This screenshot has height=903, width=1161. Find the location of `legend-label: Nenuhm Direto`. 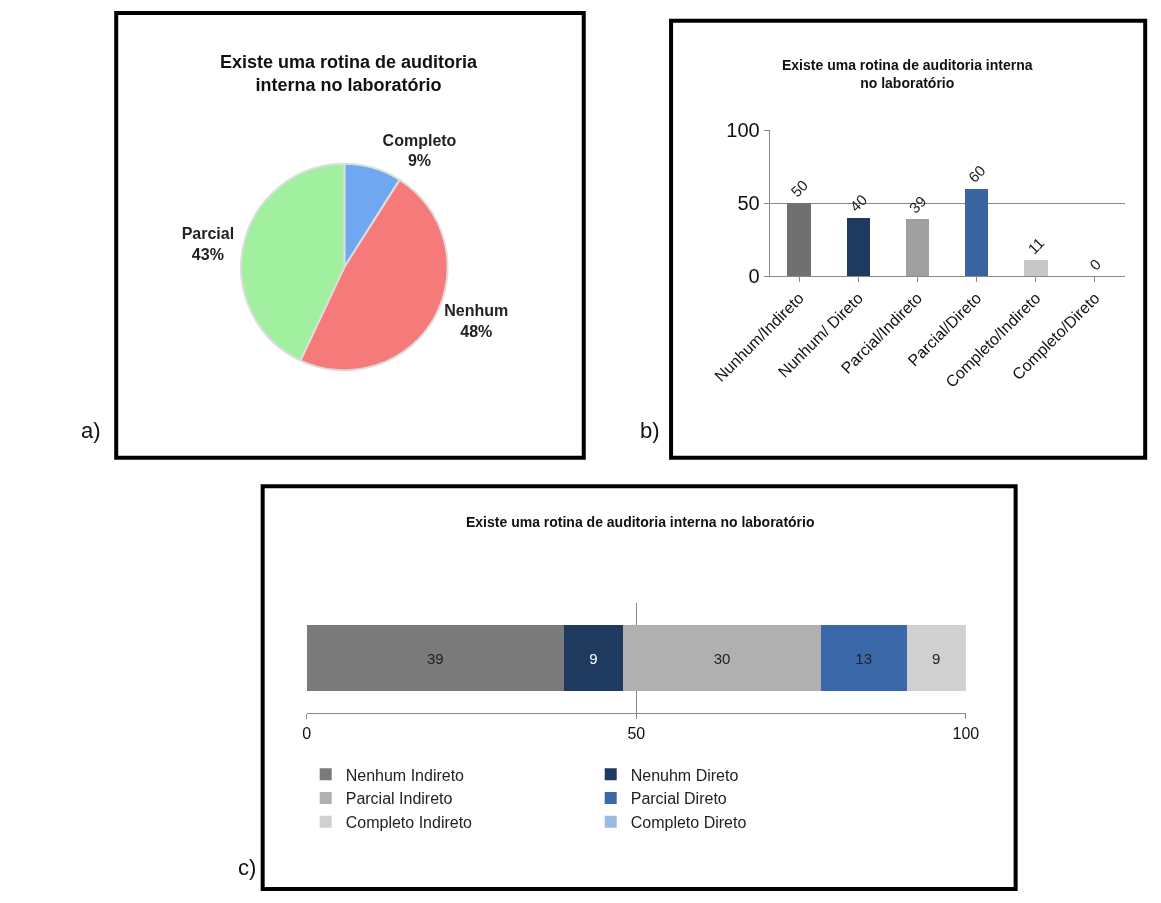

legend-label: Nenuhm Direto is located at coordinates (684, 775).